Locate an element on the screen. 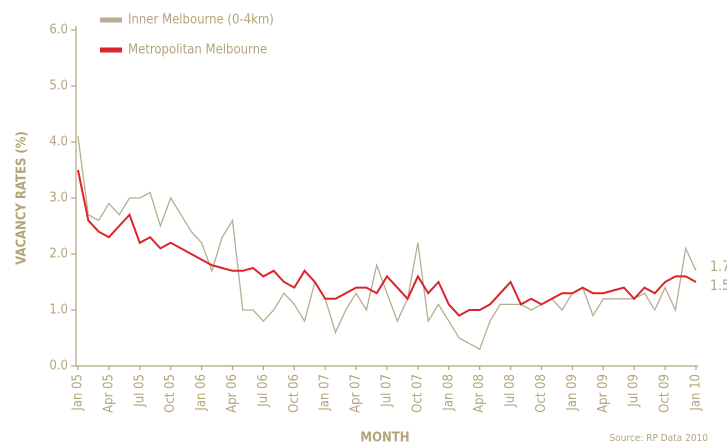 Image resolution: width=727 pixels, height=448 pixels. x-tick-label: Oct 05 is located at coordinates (170, 393).